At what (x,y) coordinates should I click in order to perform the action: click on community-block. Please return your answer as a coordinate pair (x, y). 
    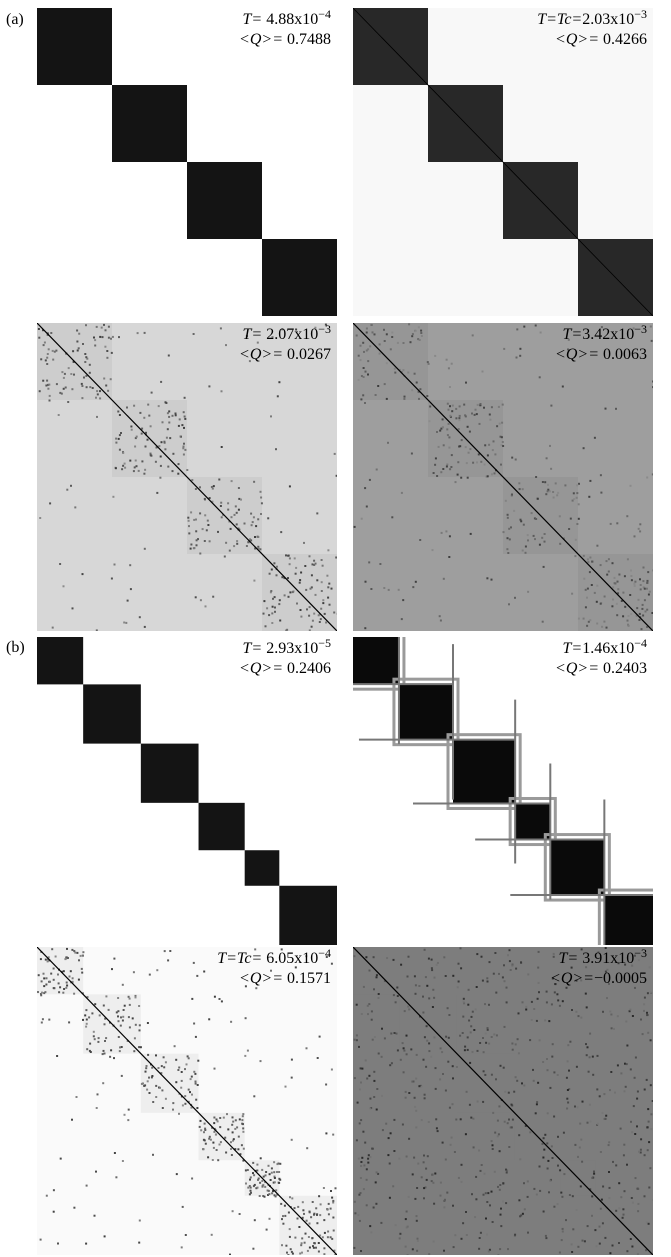
    Looking at the image, I should click on (262, 868).